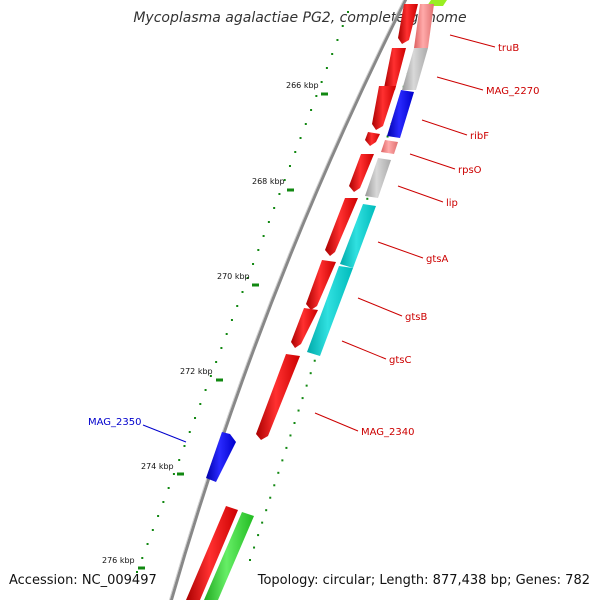 The height and width of the screenshot is (600, 600). What do you see at coordinates (302, 85) in the screenshot?
I see `scale-label: 266 kbp` at bounding box center [302, 85].